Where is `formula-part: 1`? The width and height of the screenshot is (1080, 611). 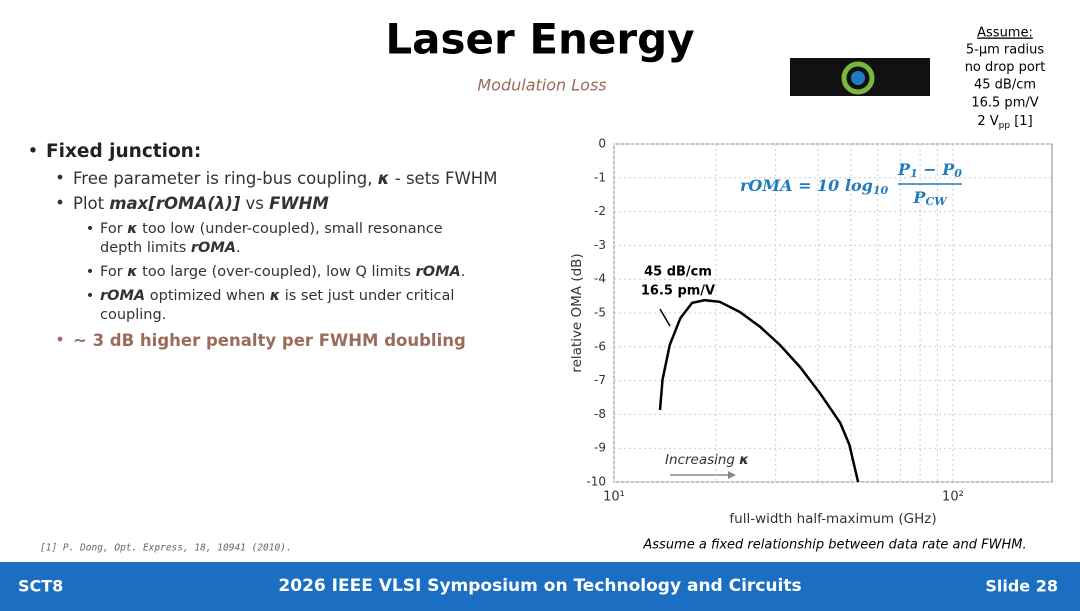 formula-part: 1 is located at coordinates (914, 173).